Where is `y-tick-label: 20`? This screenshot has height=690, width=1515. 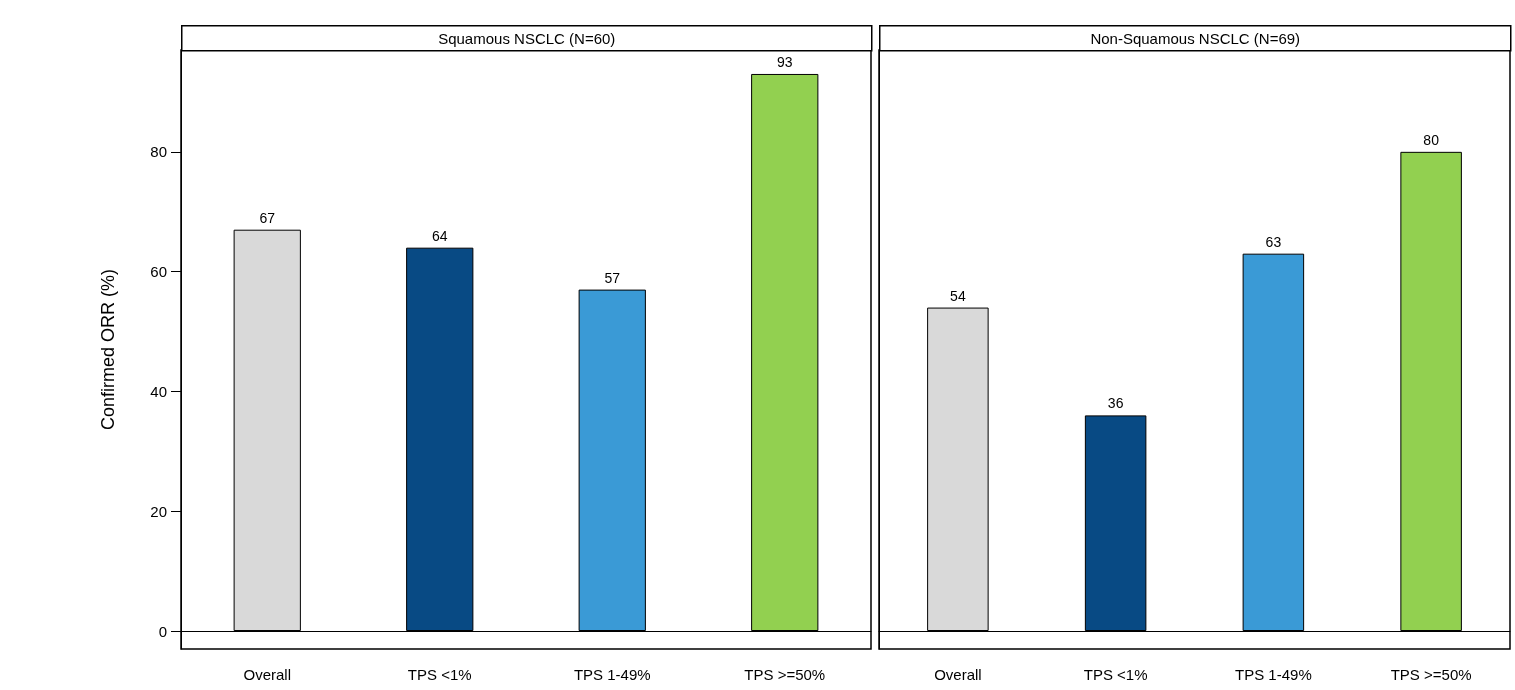 y-tick-label: 20 is located at coordinates (158, 511).